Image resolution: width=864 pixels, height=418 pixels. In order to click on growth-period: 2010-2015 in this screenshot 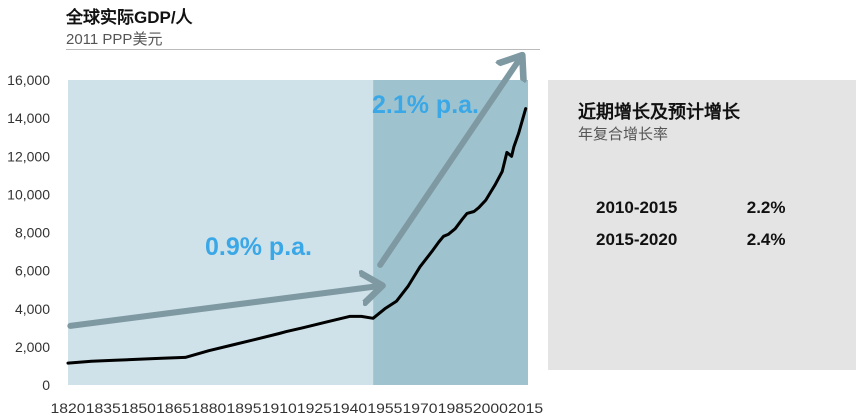, I will do `click(637, 207)`.